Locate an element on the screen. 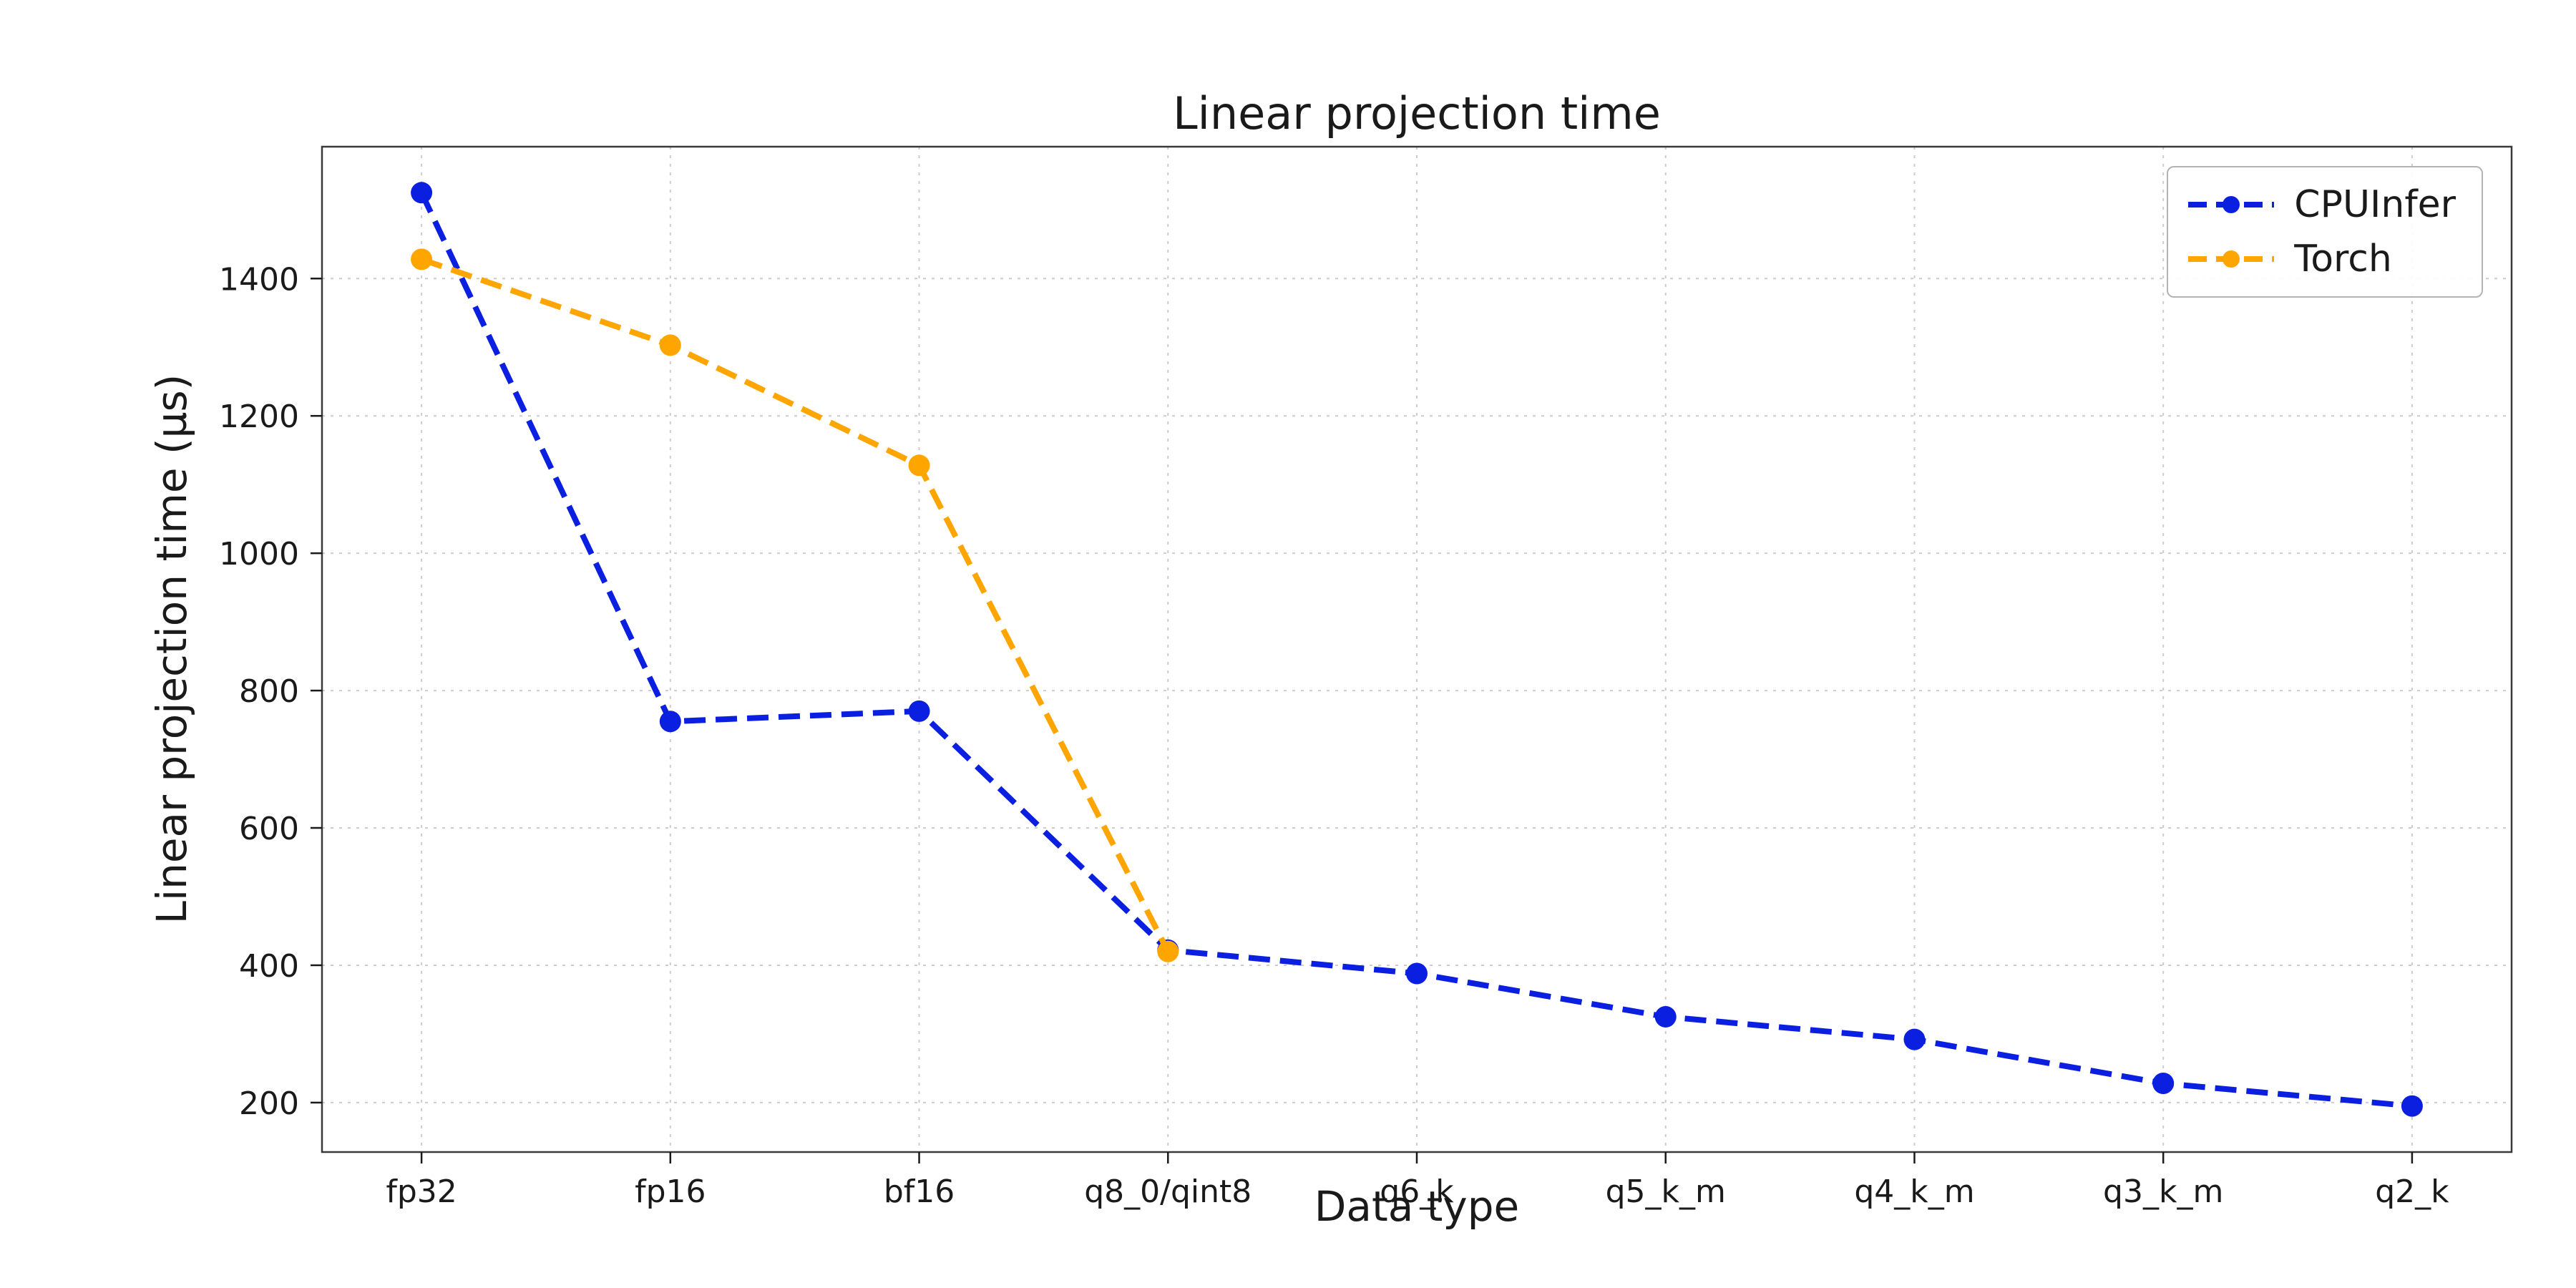 The image size is (2576, 1288). y-tick-label: 200 is located at coordinates (269, 1103).